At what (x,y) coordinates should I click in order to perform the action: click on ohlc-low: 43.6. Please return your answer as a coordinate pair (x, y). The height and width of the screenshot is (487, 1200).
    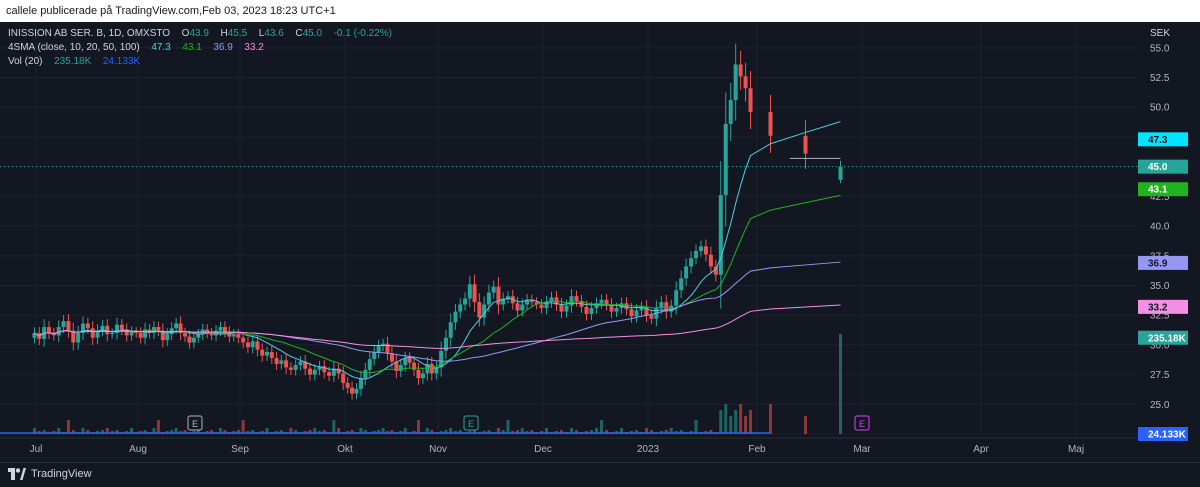
    Looking at the image, I should click on (274, 33).